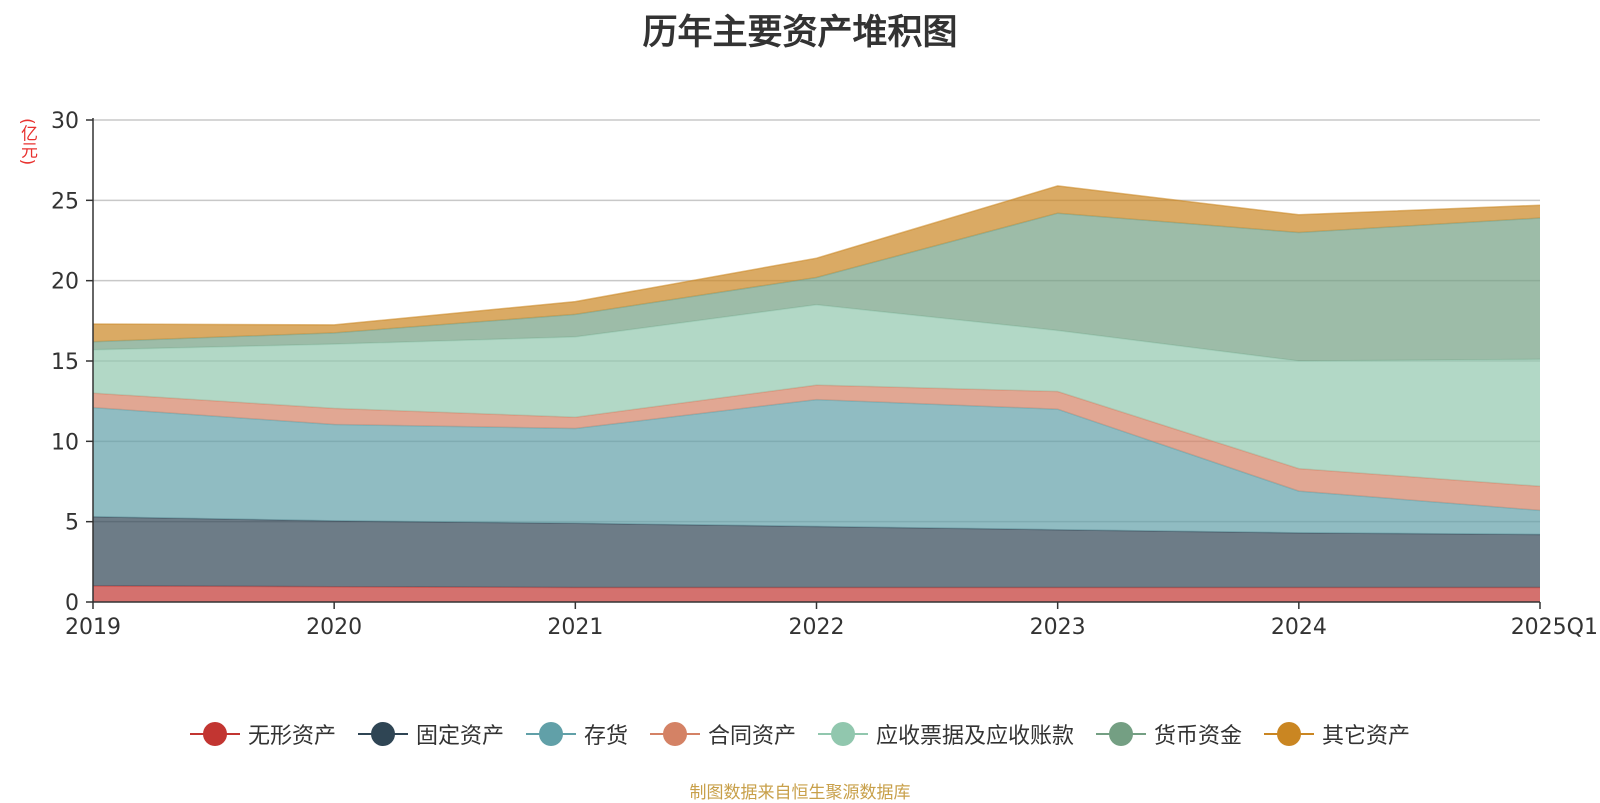  I want to click on y-tick-label: 15, so click(65, 362).